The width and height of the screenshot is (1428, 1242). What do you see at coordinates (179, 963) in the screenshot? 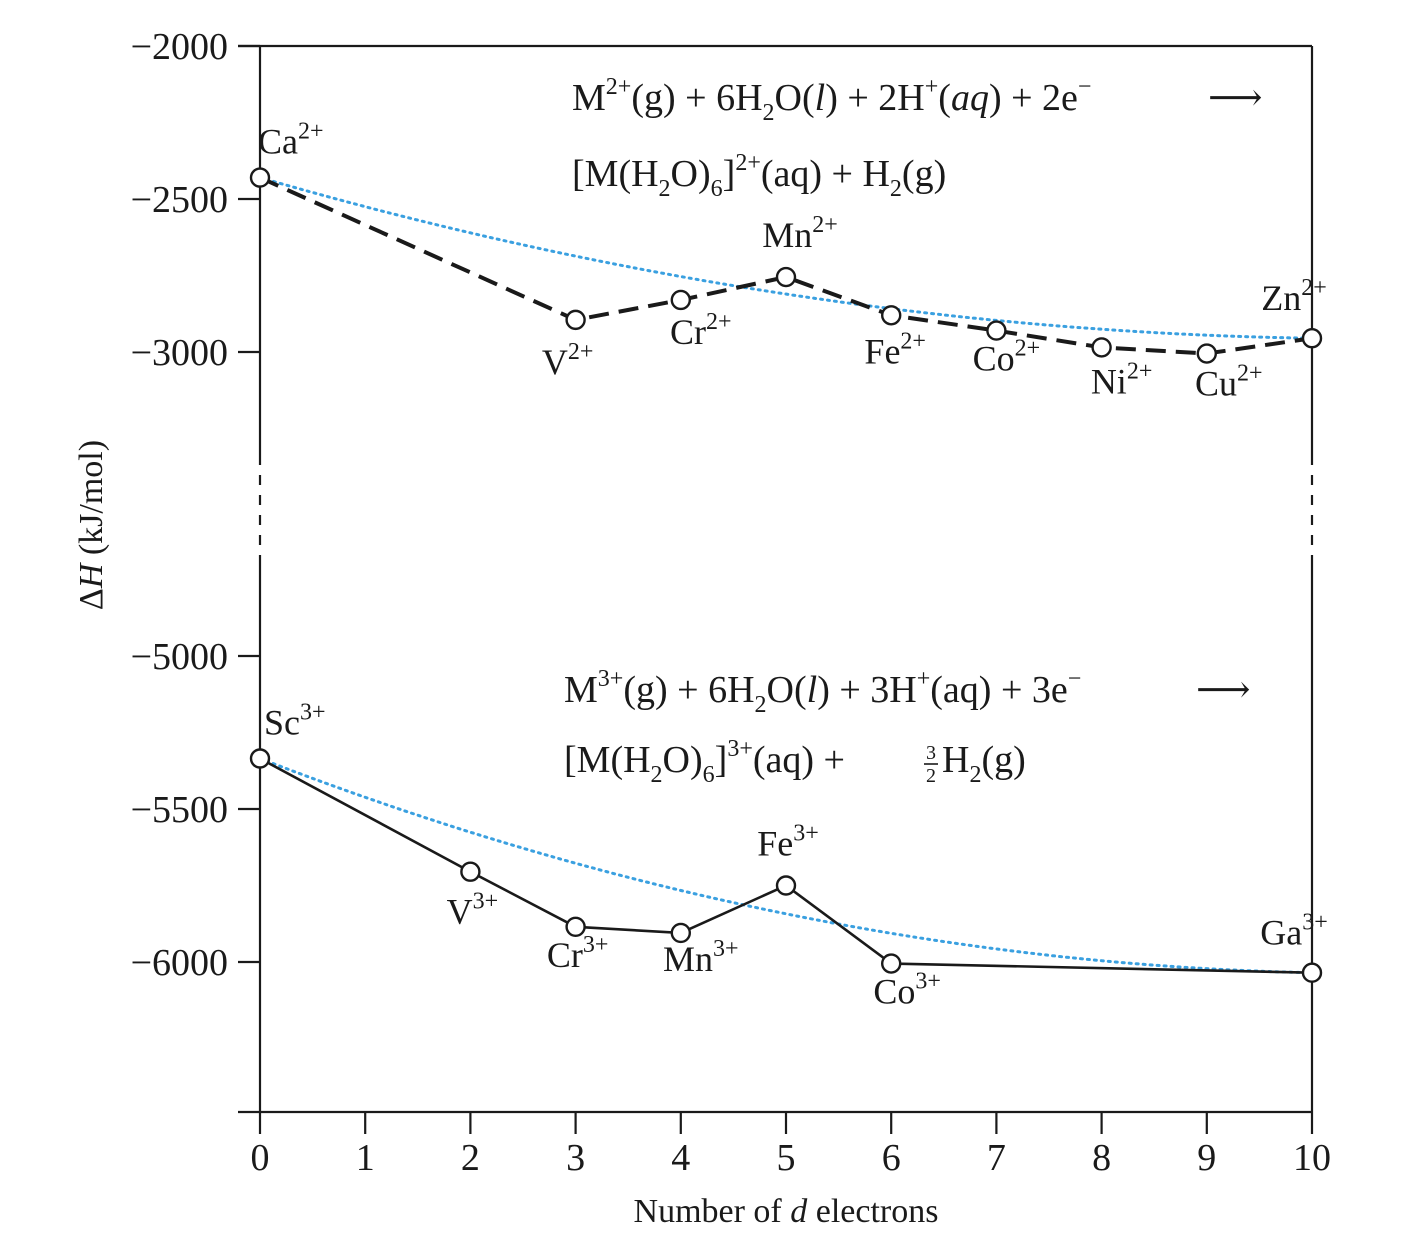
I see `y-tick-label: −6000` at bounding box center [179, 963].